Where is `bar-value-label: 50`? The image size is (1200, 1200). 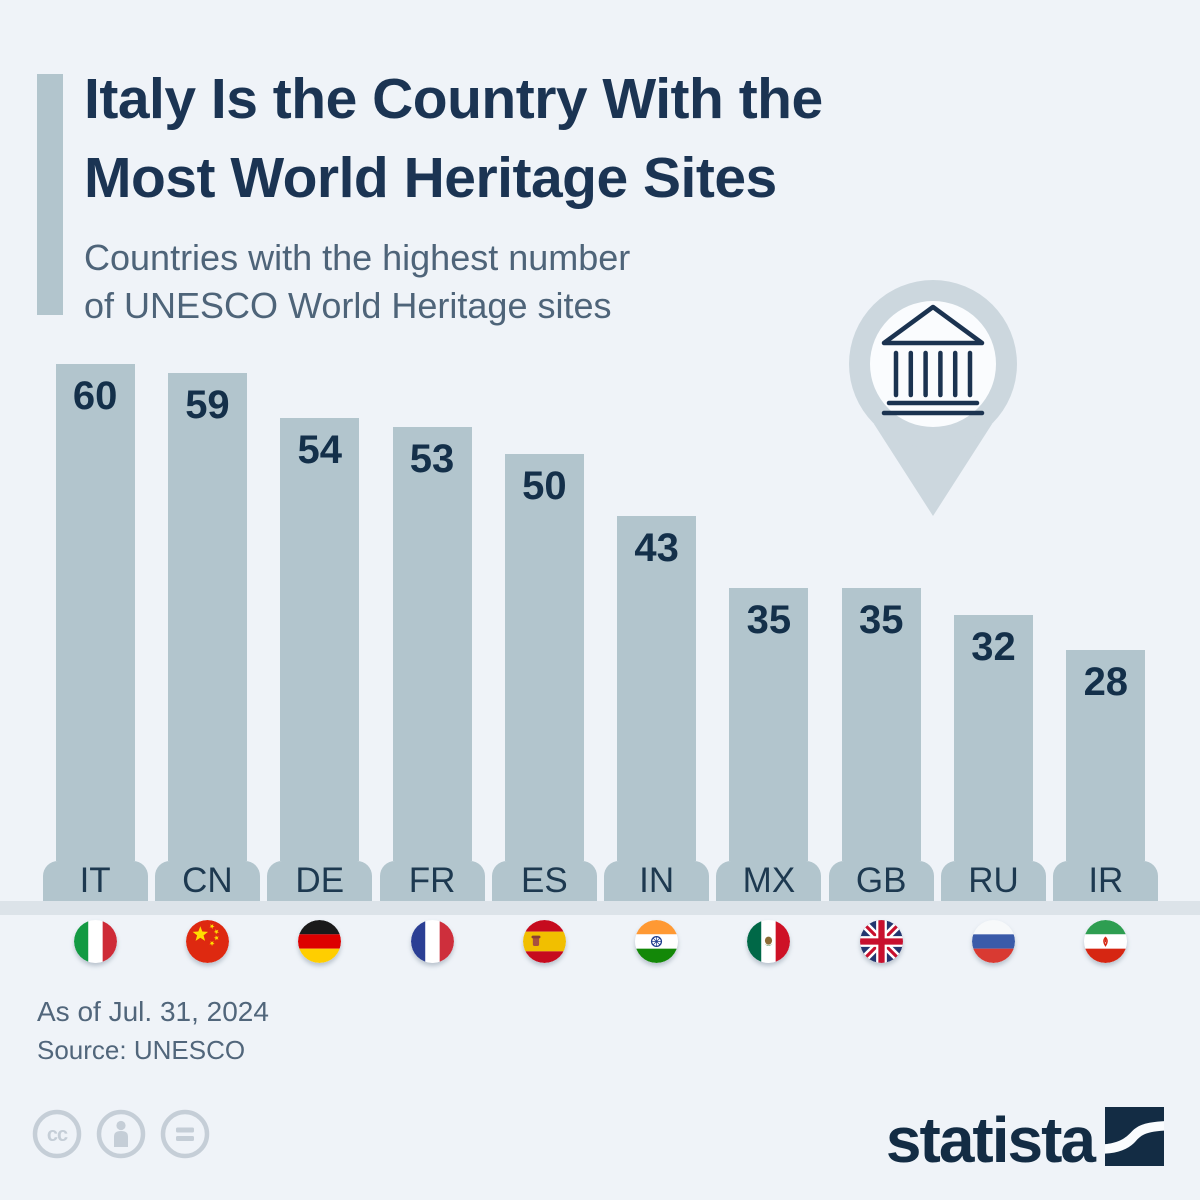 bar-value-label: 50 is located at coordinates (544, 486).